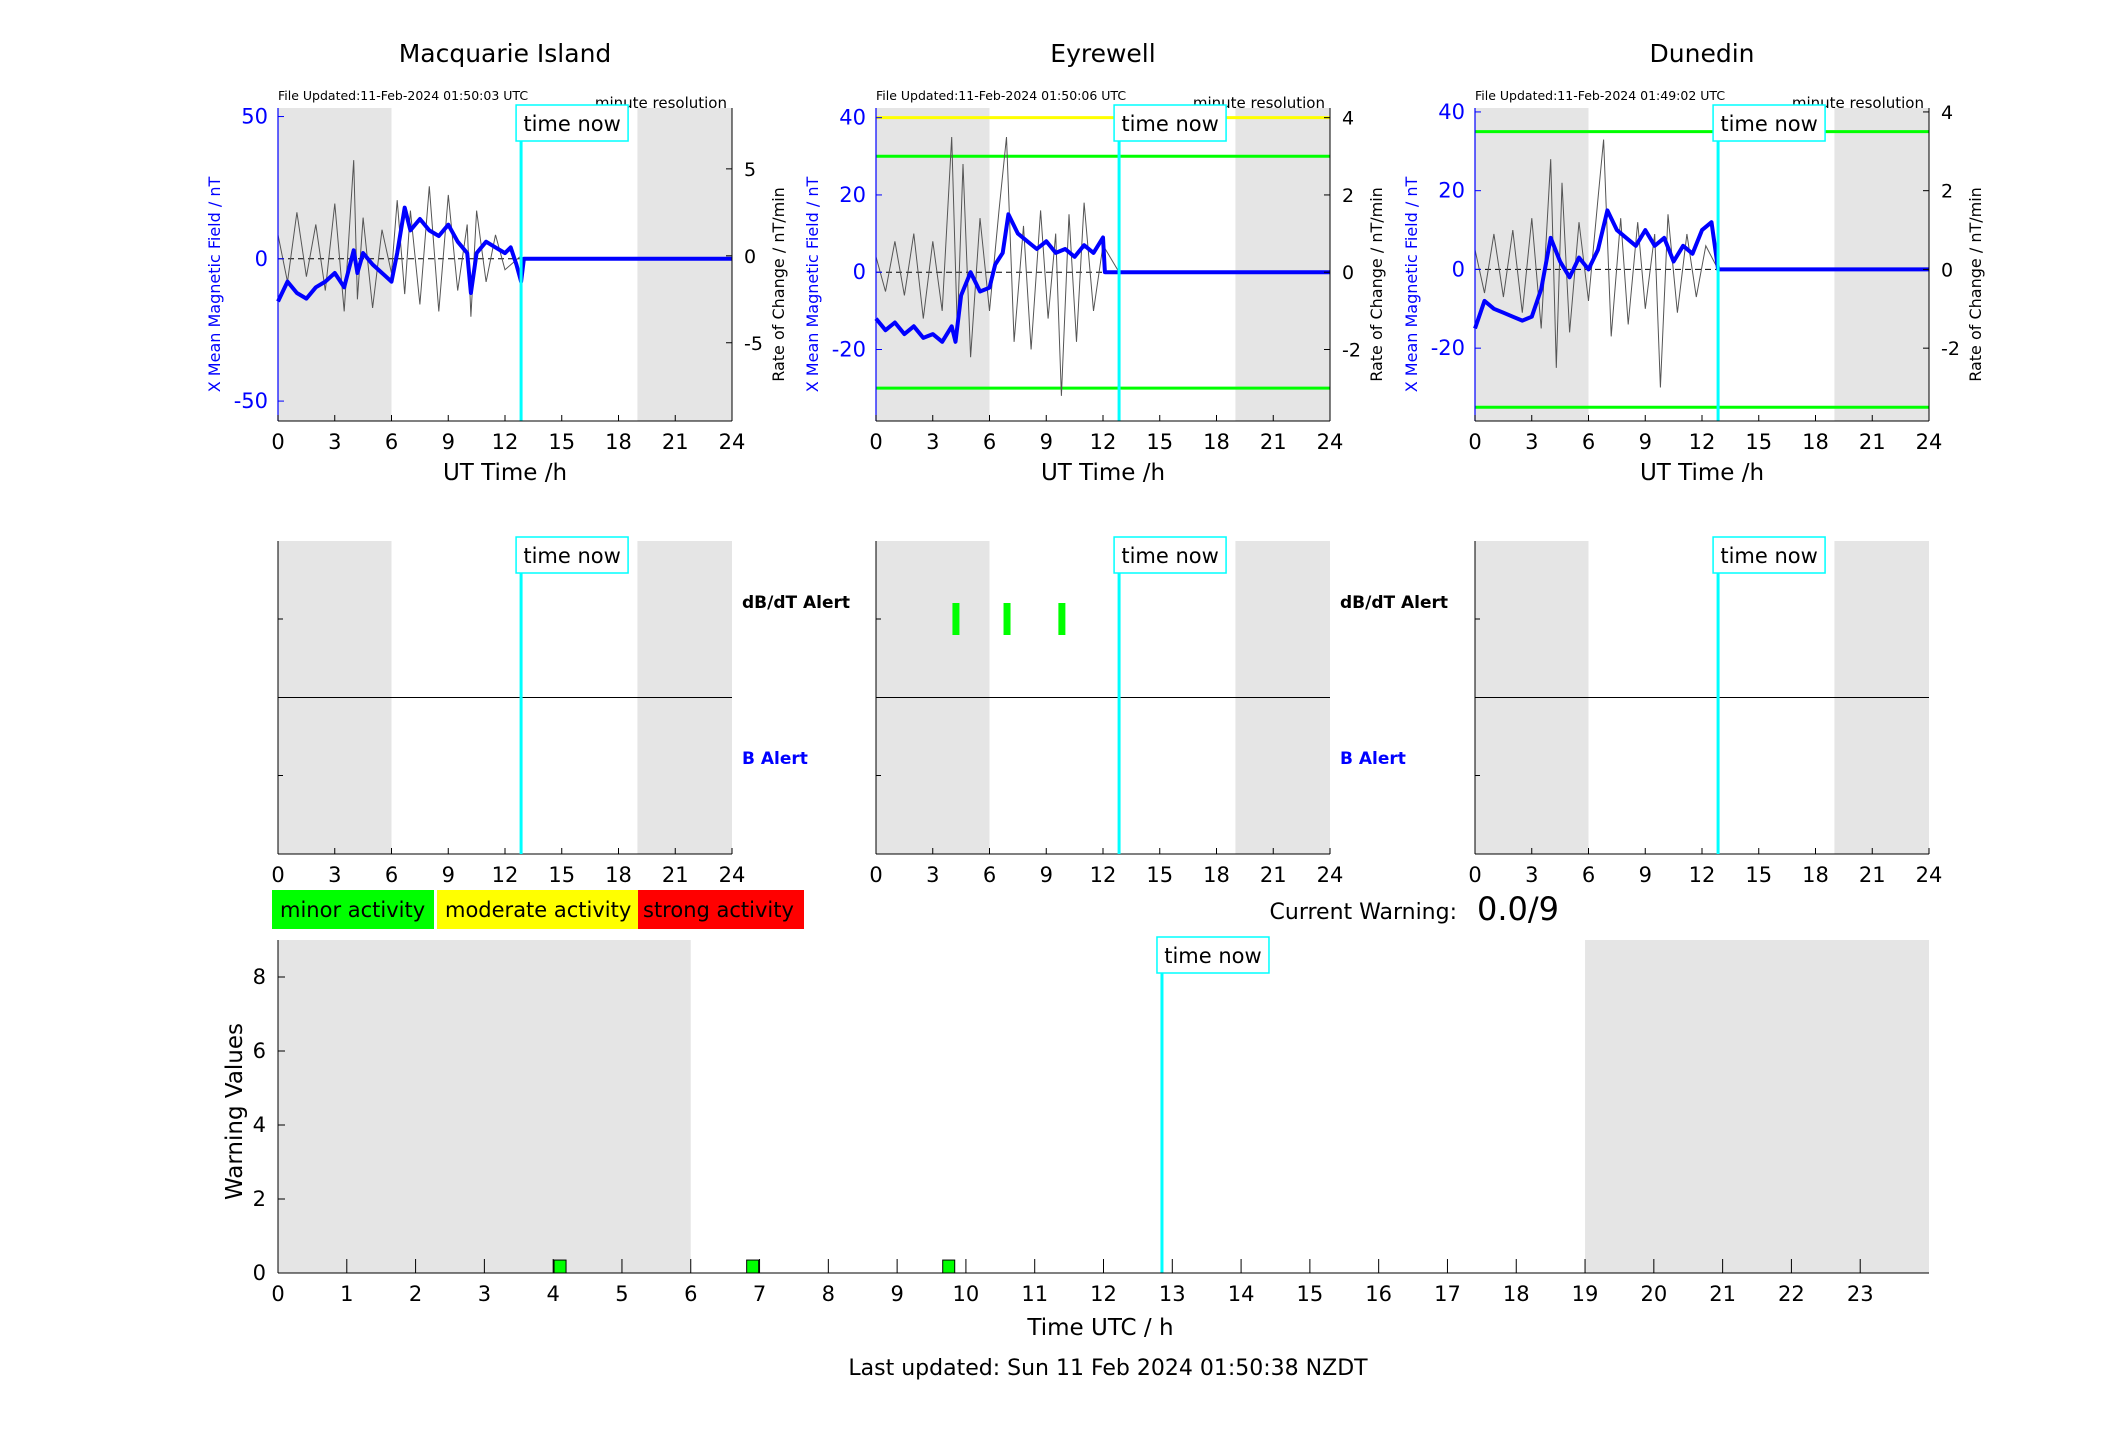 The width and height of the screenshot is (2117, 1437). What do you see at coordinates (254, 117) in the screenshot?
I see `y-tick-label: 50` at bounding box center [254, 117].